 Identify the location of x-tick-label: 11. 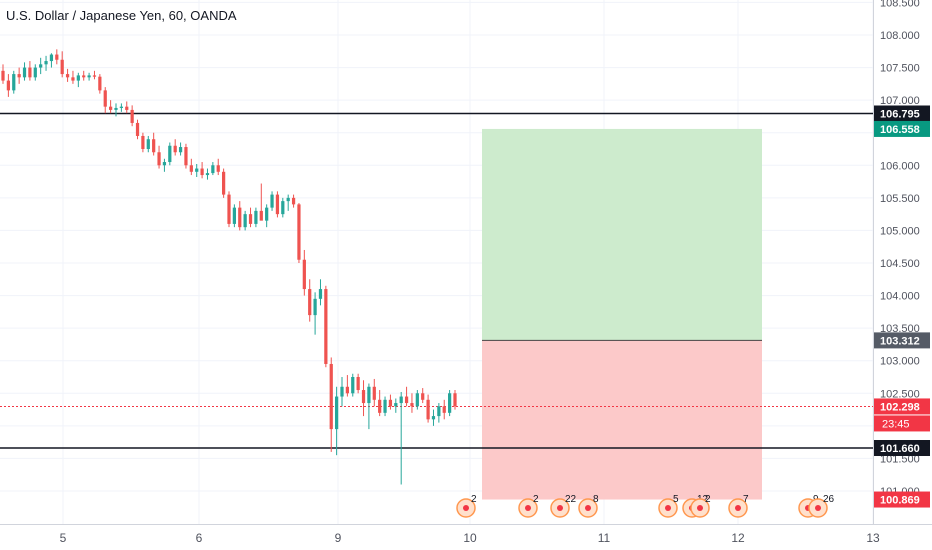
(604, 538).